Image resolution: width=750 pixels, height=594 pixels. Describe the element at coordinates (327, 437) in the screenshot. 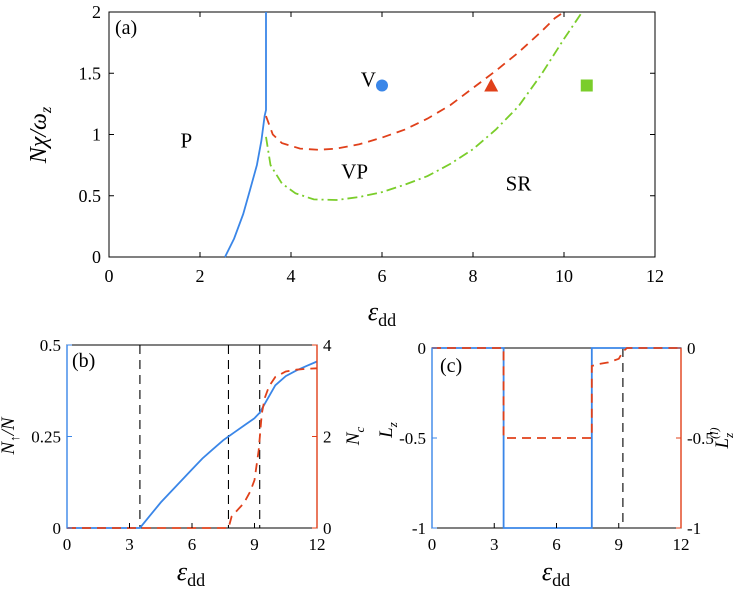

I see `b-ytick-label-right: 2` at that location.